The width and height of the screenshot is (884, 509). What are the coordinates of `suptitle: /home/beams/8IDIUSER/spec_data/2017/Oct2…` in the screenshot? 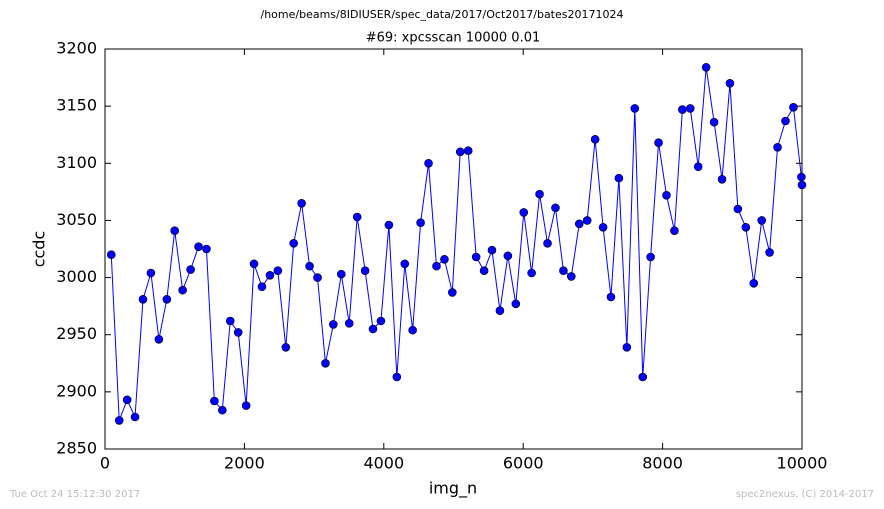 It's located at (442, 14).